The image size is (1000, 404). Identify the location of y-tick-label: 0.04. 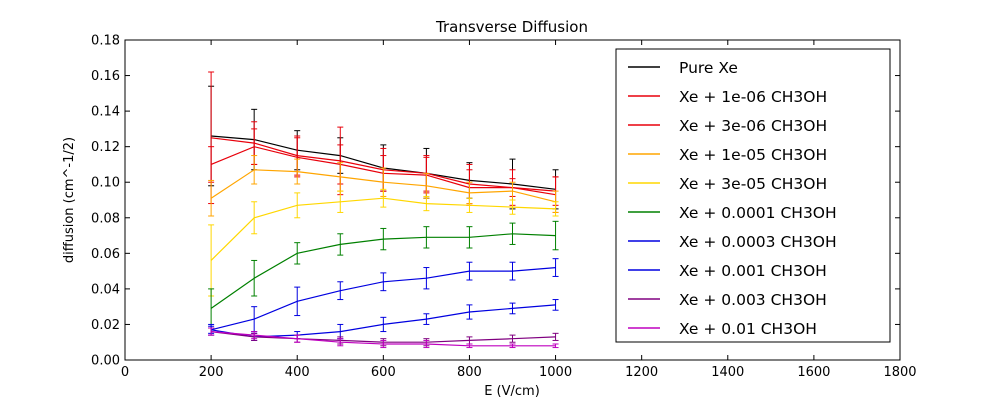
(105, 289).